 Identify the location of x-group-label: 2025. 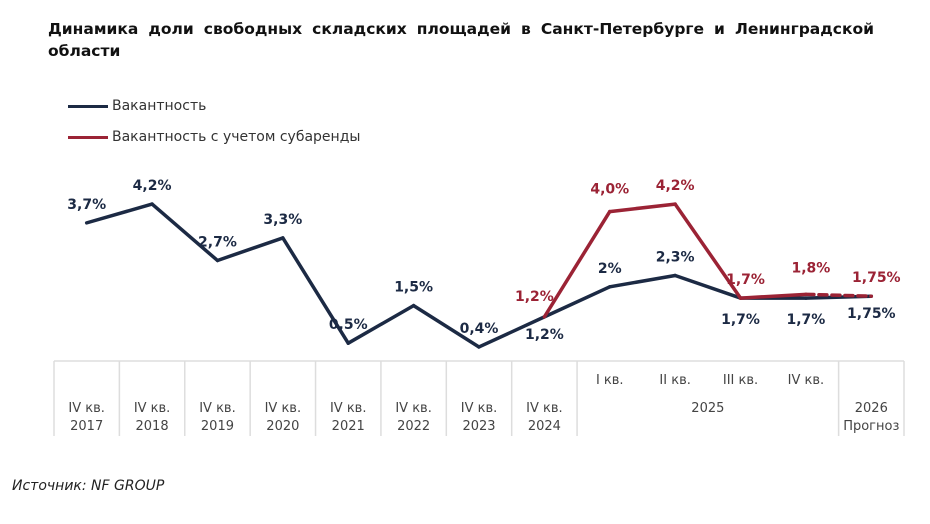
(707, 408).